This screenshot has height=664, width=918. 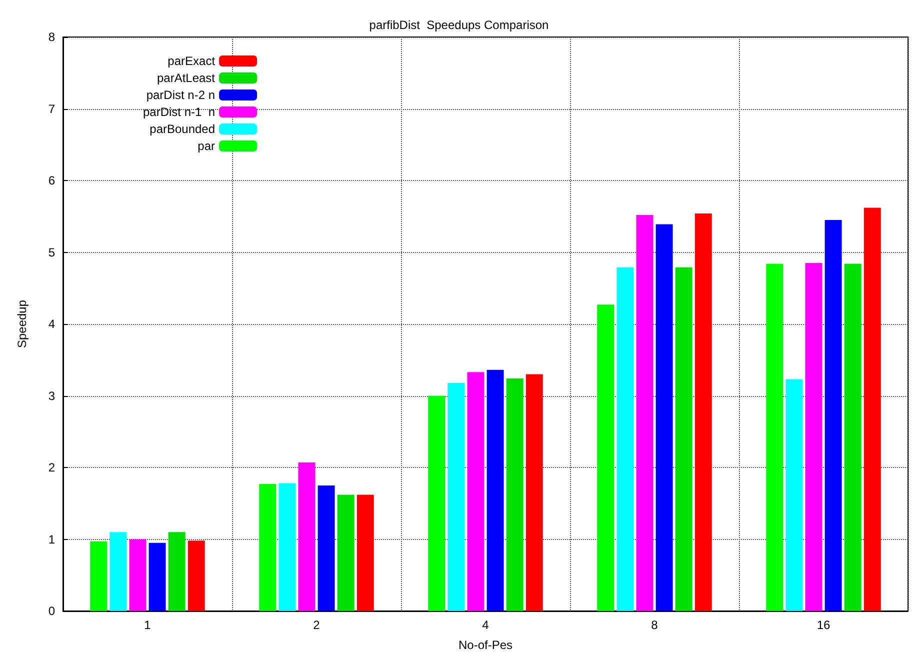 I want to click on y-tick-label: 5, so click(x=52, y=252).